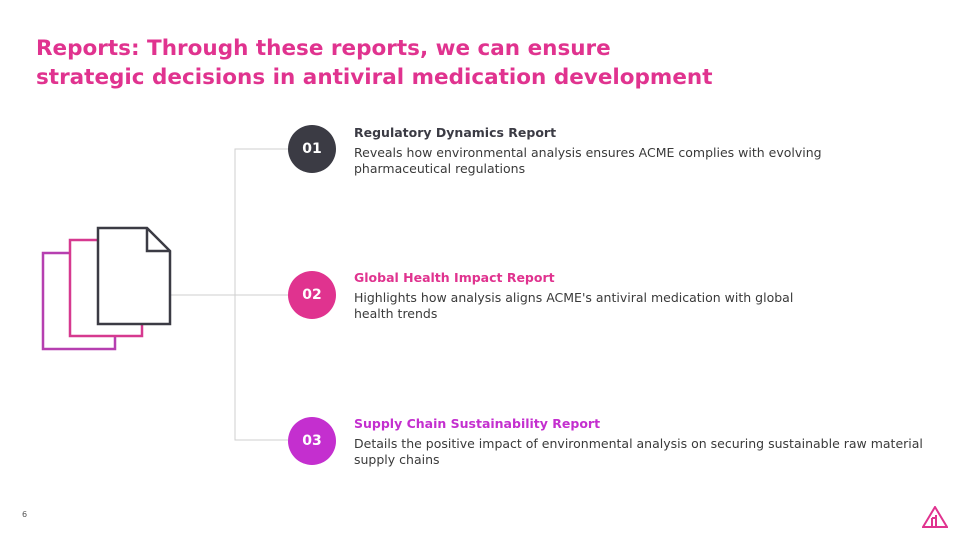  I want to click on step-number: 01, so click(312, 149).